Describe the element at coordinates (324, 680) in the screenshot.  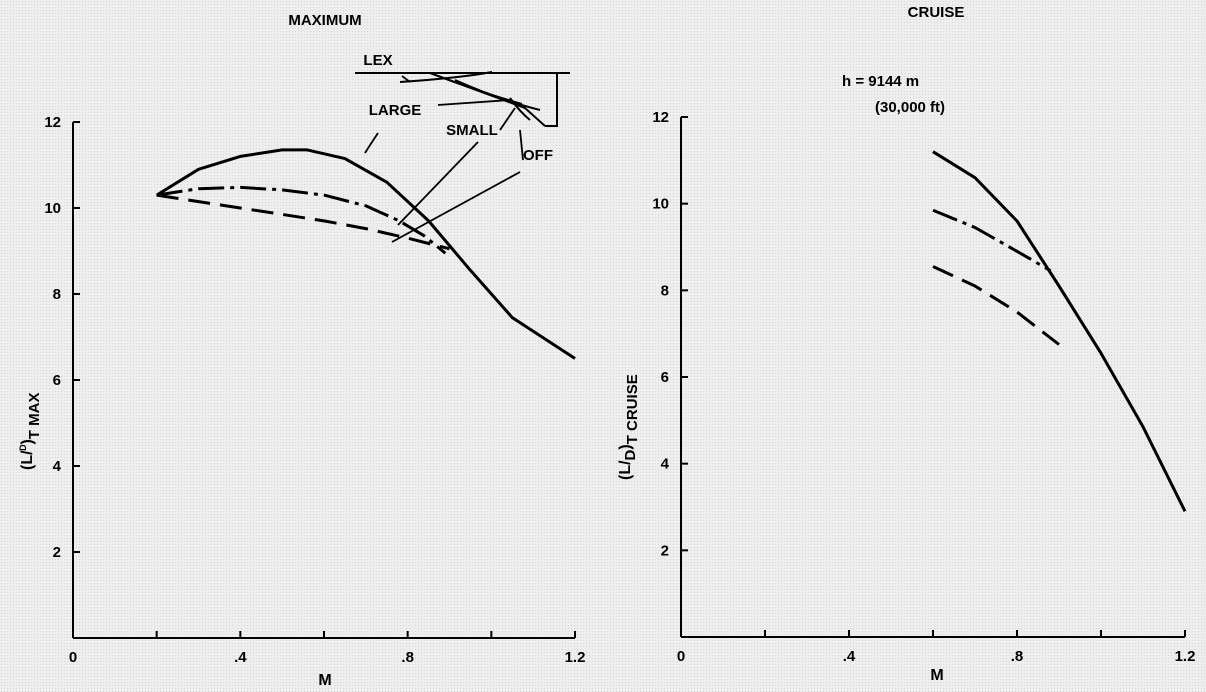
I see `x-axis-label-maximum: M` at that location.